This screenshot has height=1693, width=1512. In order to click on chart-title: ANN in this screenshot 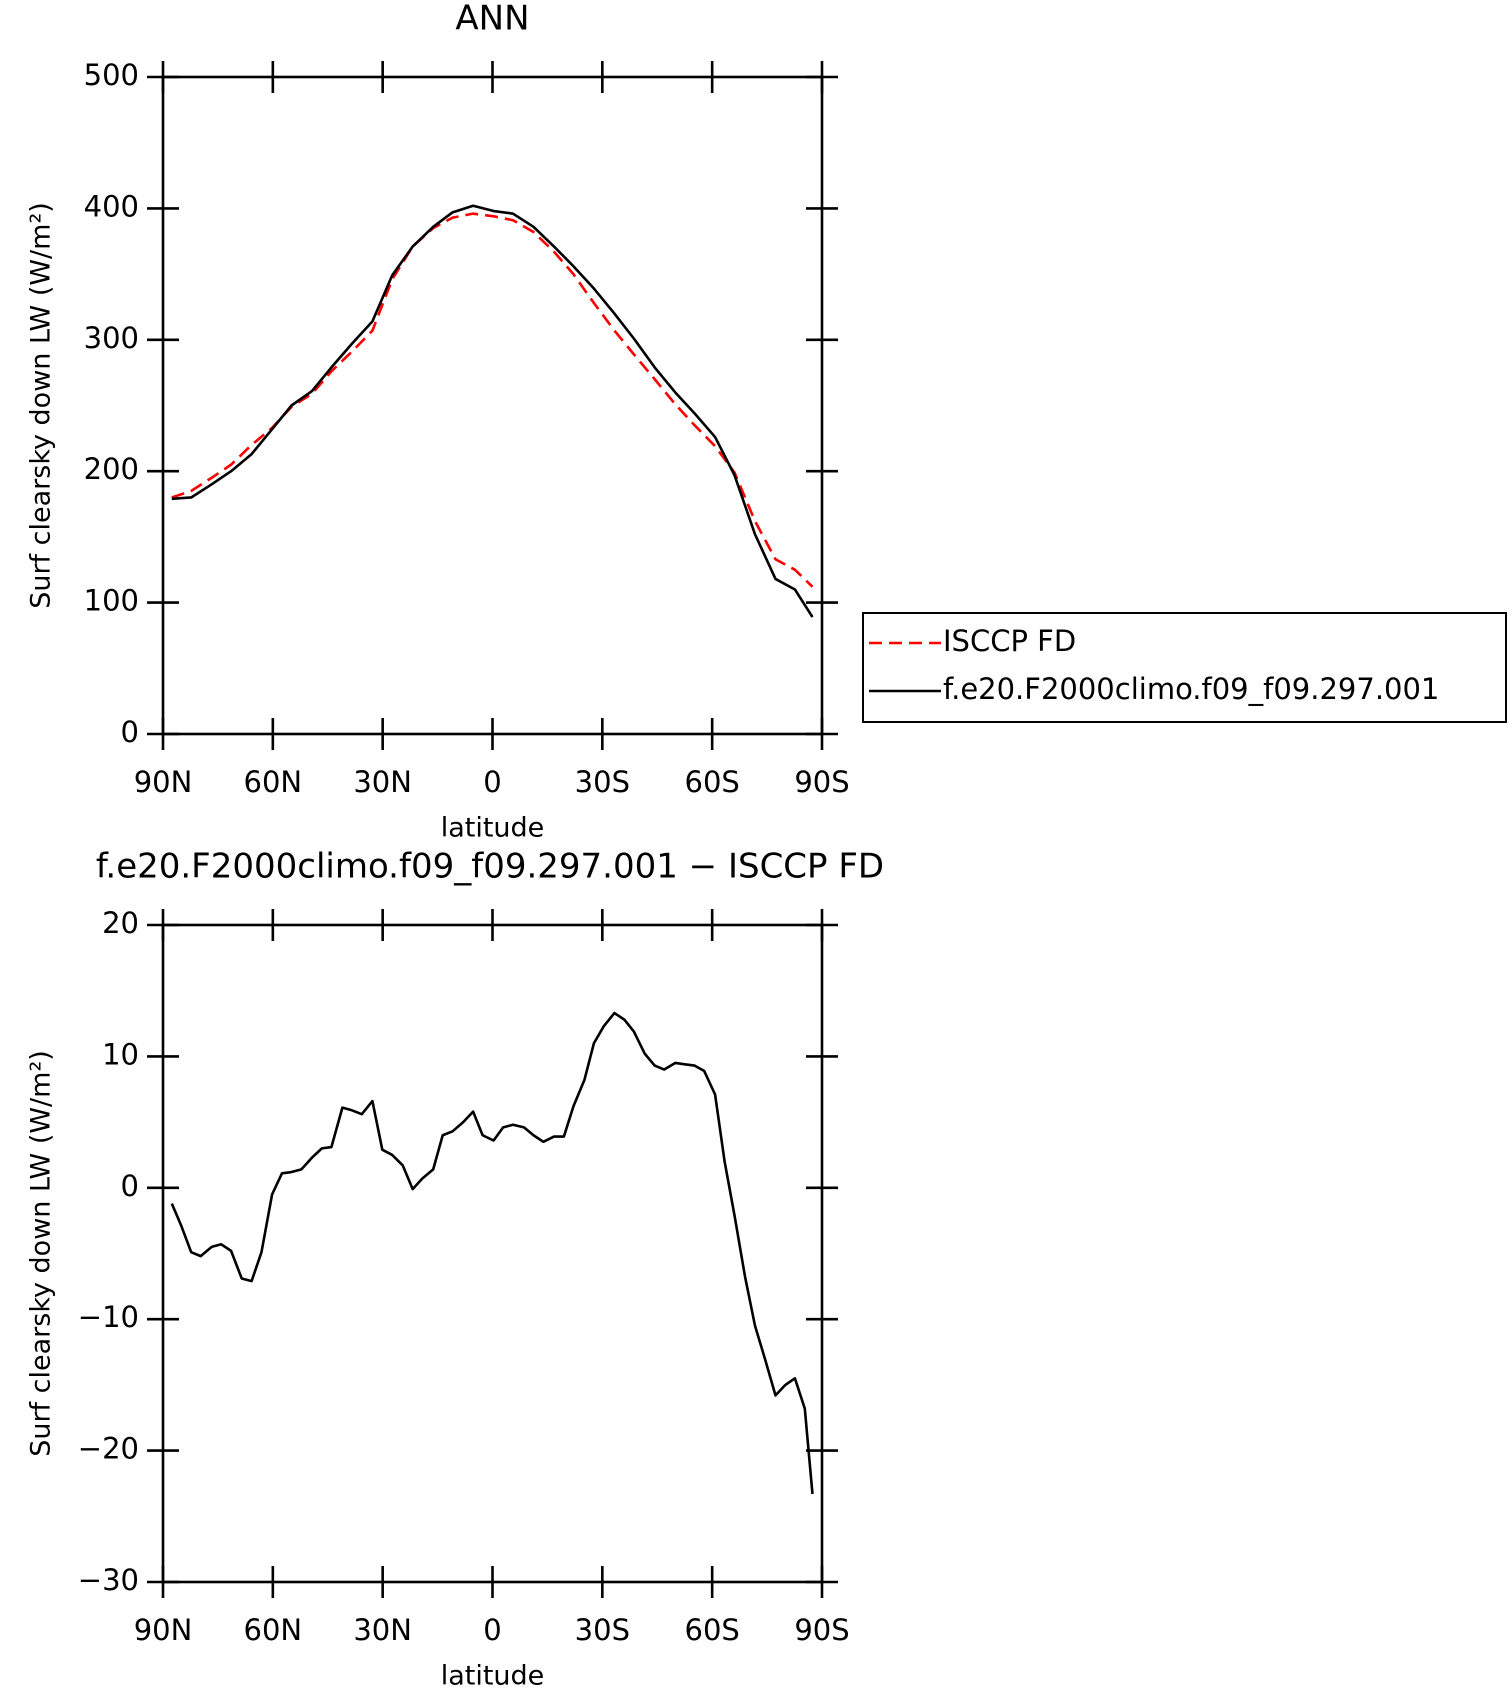, I will do `click(492, 19)`.